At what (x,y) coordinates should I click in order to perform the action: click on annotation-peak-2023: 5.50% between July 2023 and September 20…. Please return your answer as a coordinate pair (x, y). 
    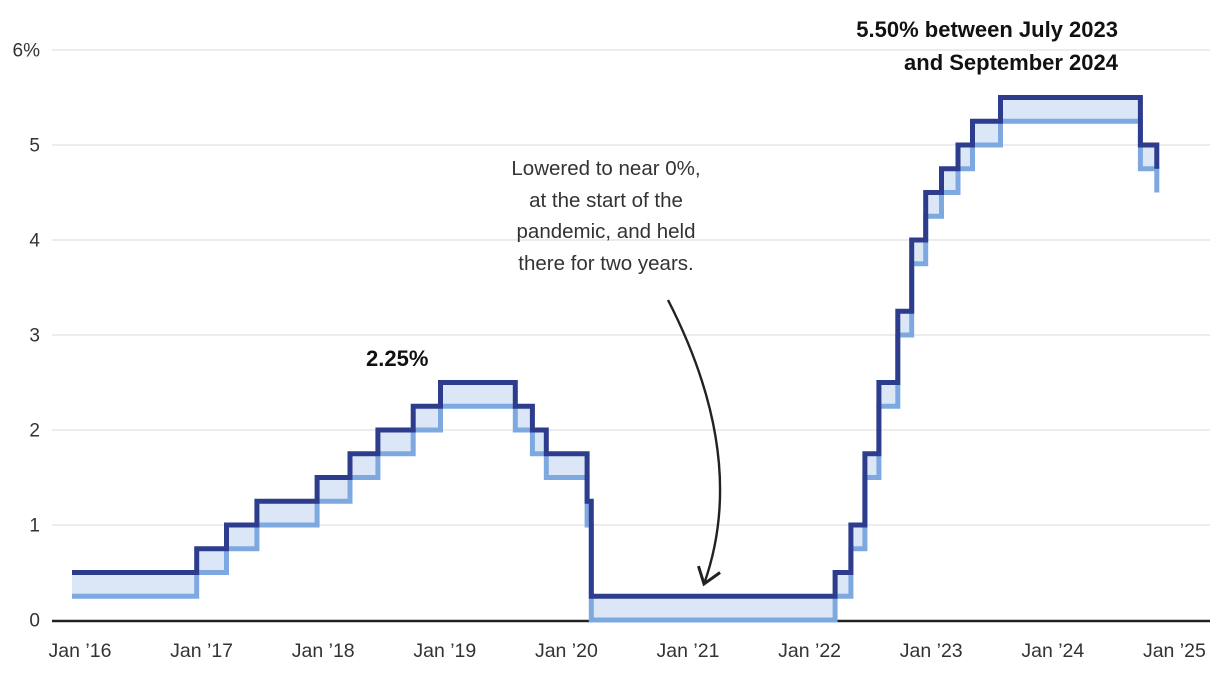
    Looking at the image, I should click on (987, 46).